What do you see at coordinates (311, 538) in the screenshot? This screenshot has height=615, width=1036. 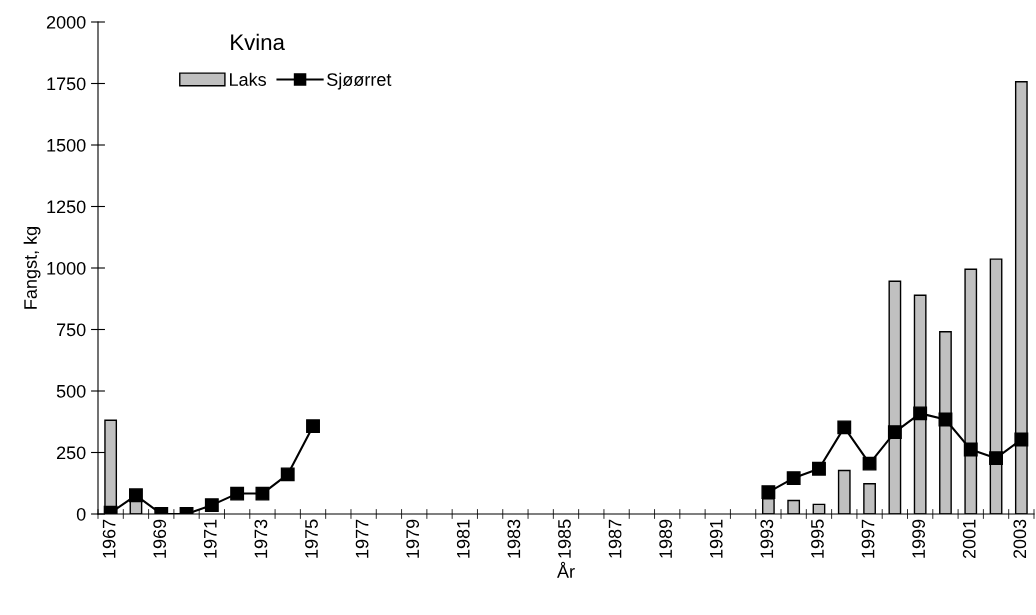 I see `x-tick-label: 1975` at bounding box center [311, 538].